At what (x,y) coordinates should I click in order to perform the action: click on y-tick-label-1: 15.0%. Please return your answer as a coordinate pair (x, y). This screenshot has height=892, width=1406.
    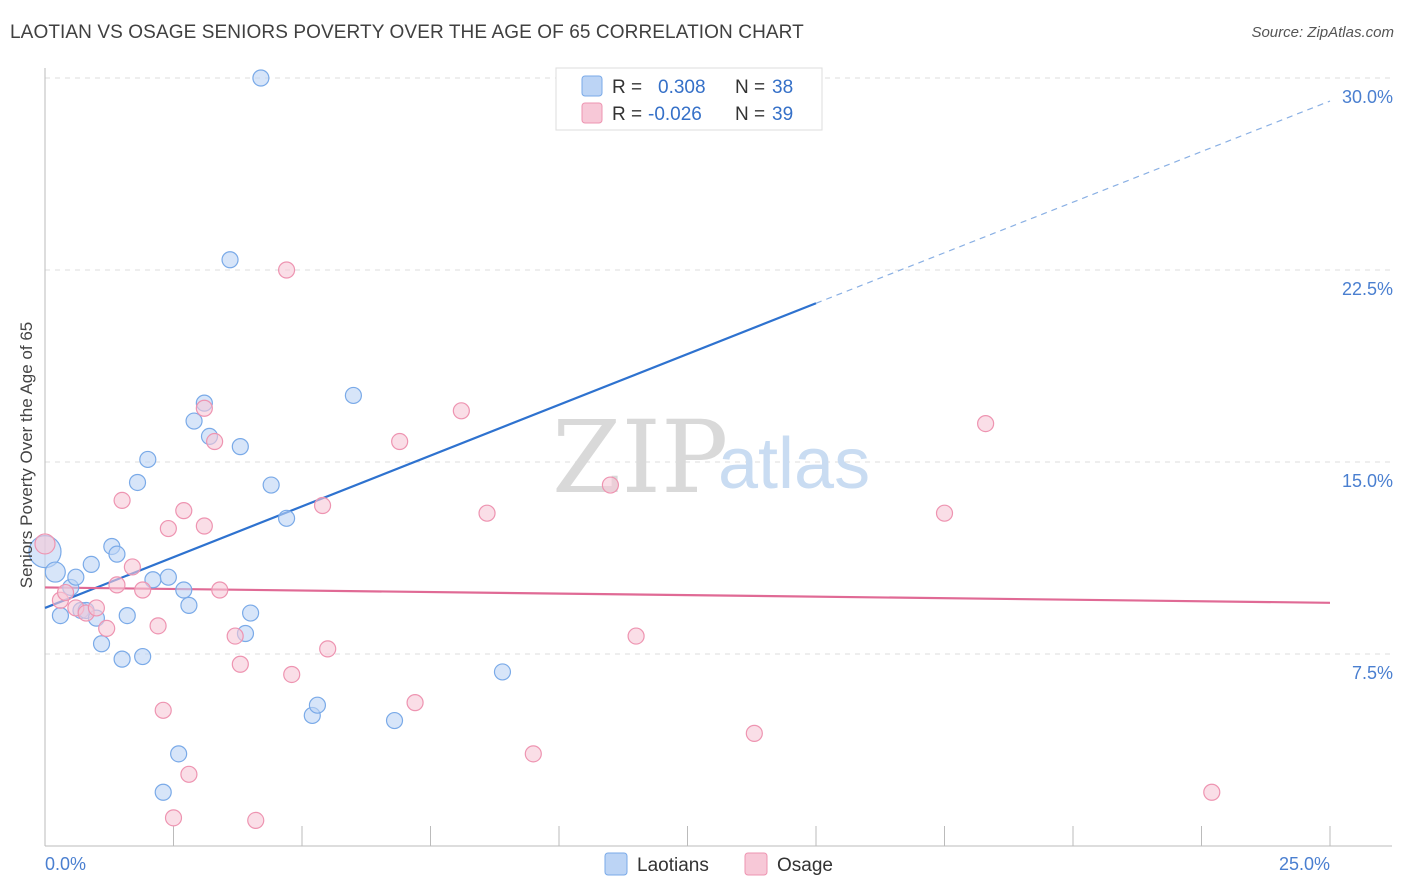
    Looking at the image, I should click on (1367, 481).